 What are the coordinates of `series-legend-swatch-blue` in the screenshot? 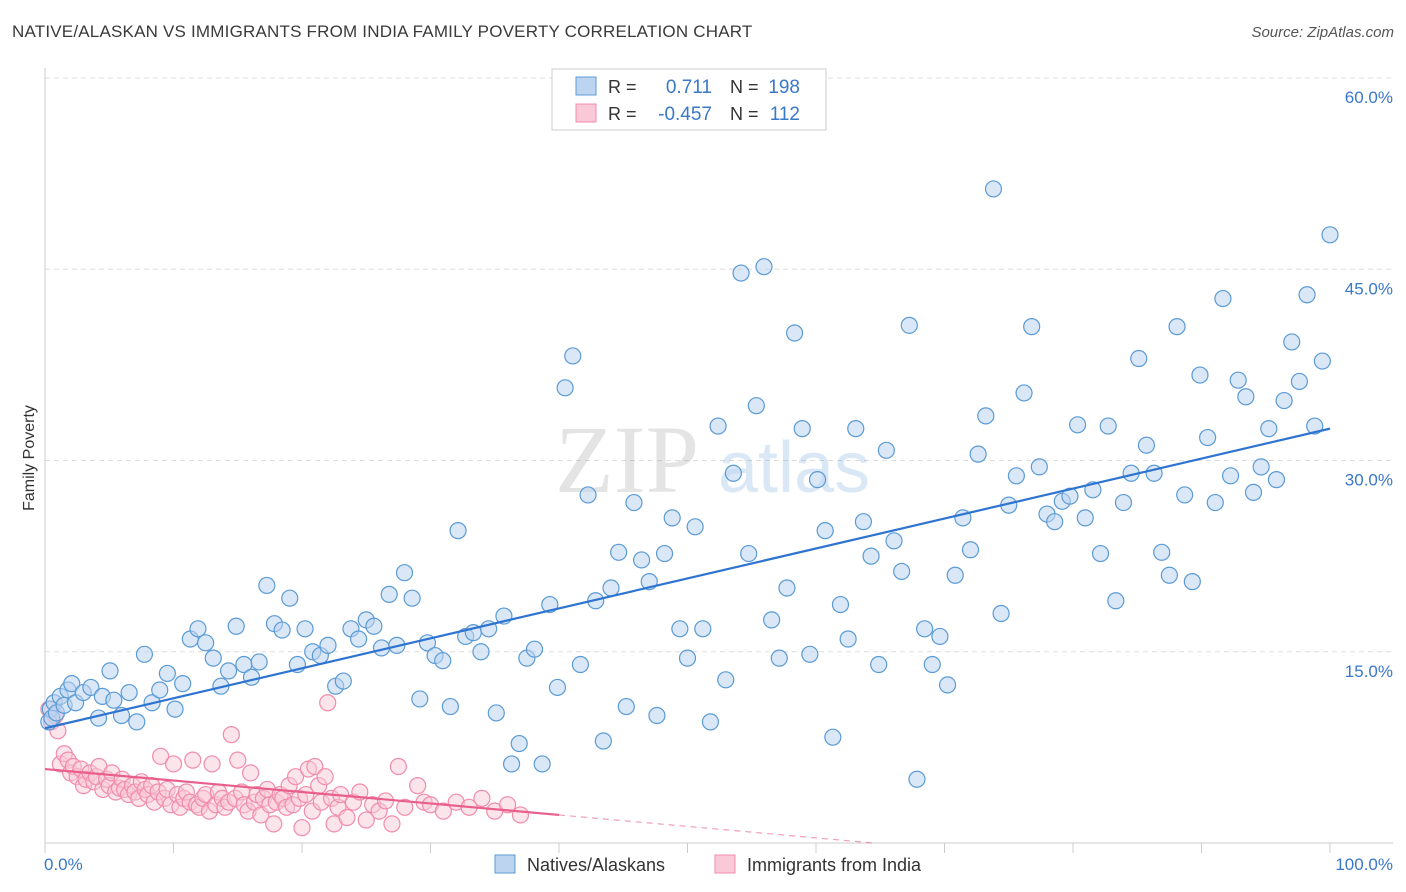 It's located at (505, 864).